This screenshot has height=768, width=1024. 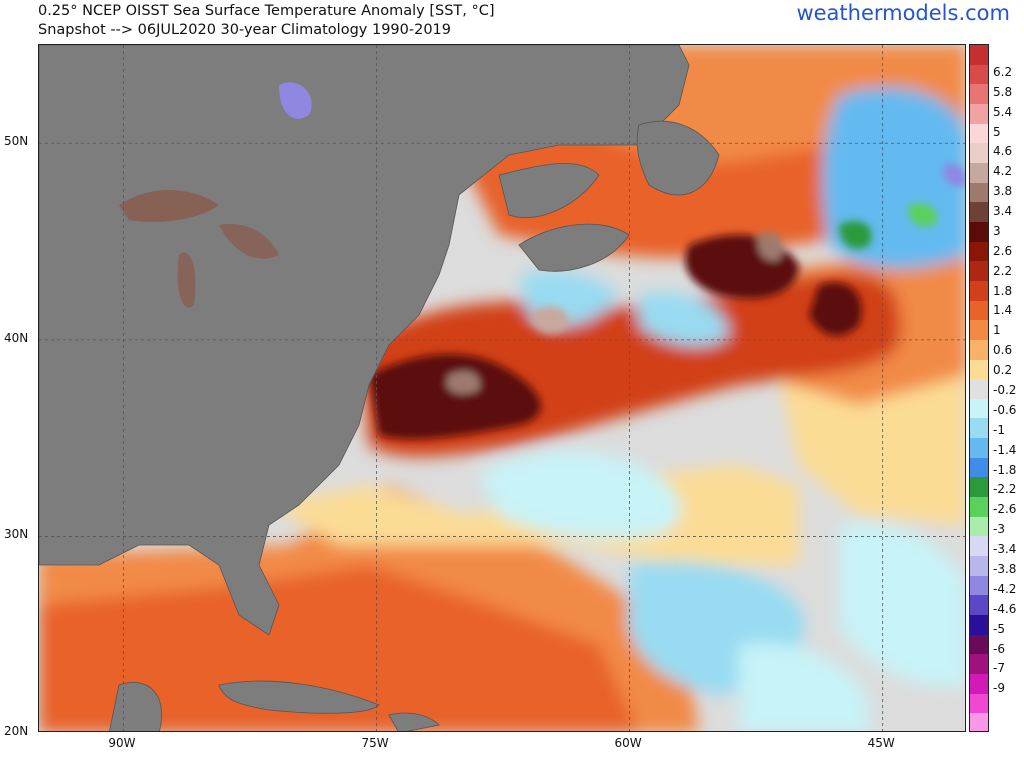 What do you see at coordinates (1003, 191) in the screenshot?
I see `colorbar-tick-label: 3.8` at bounding box center [1003, 191].